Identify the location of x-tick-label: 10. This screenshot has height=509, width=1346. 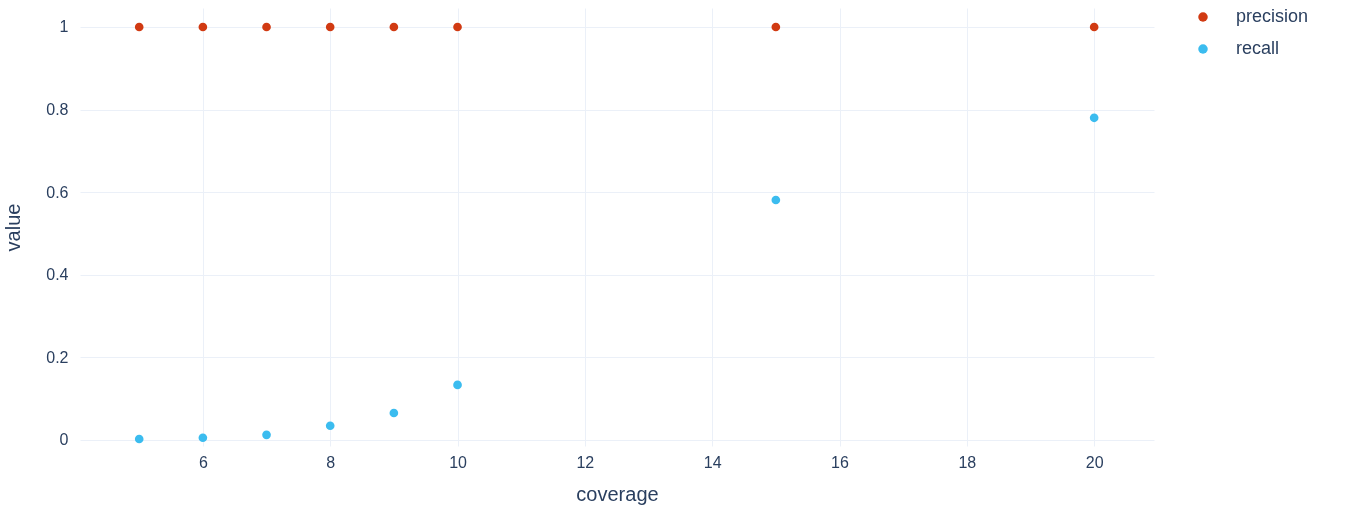
(458, 462).